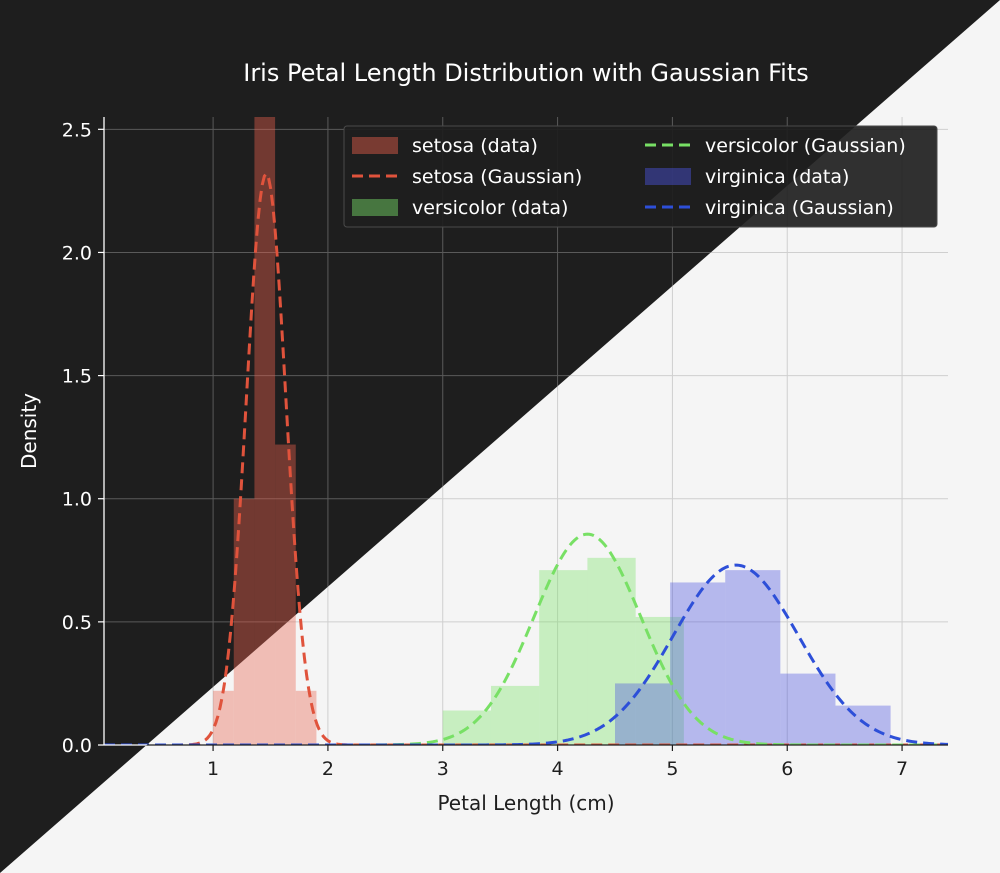  I want to click on y-tick-label: 2.0, so click(77, 253).